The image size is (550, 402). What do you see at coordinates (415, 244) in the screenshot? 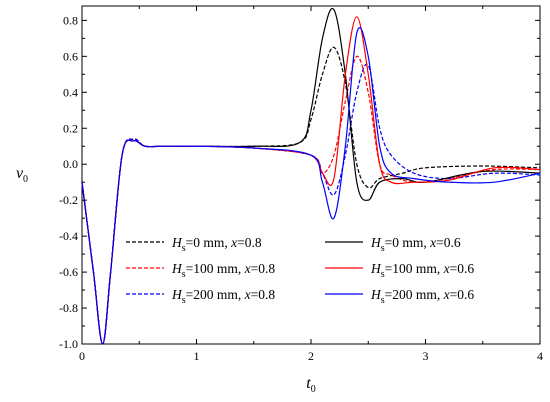
I see `legend-label: Hs=0 mm, x=0.6` at bounding box center [415, 244].